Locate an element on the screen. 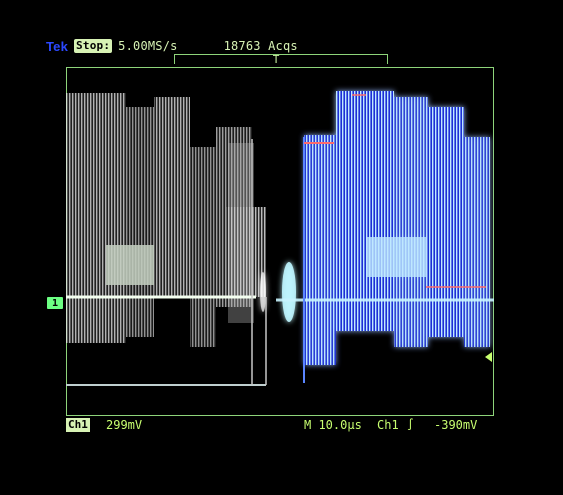 Image resolution: width=563 pixels, height=495 pixels. trigger-slope-icon: ∫ is located at coordinates (410, 424).